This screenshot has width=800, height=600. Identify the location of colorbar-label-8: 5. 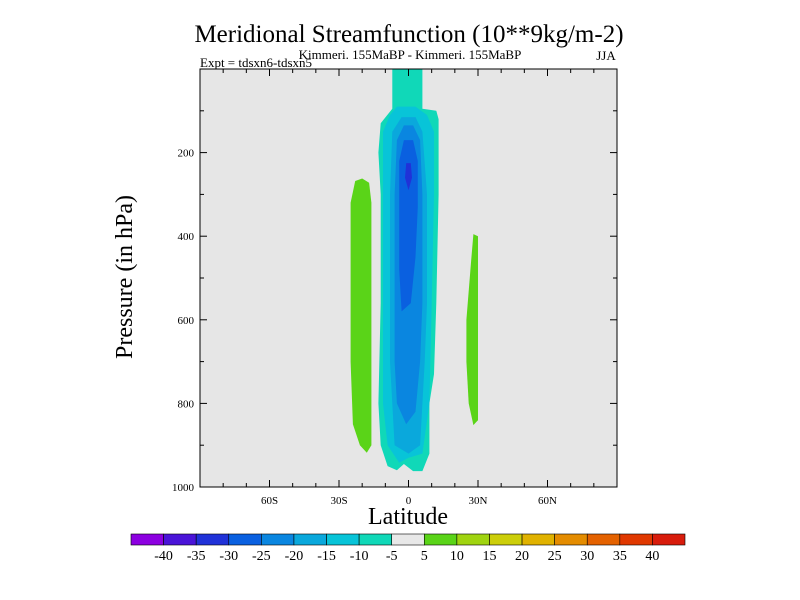
(424, 556).